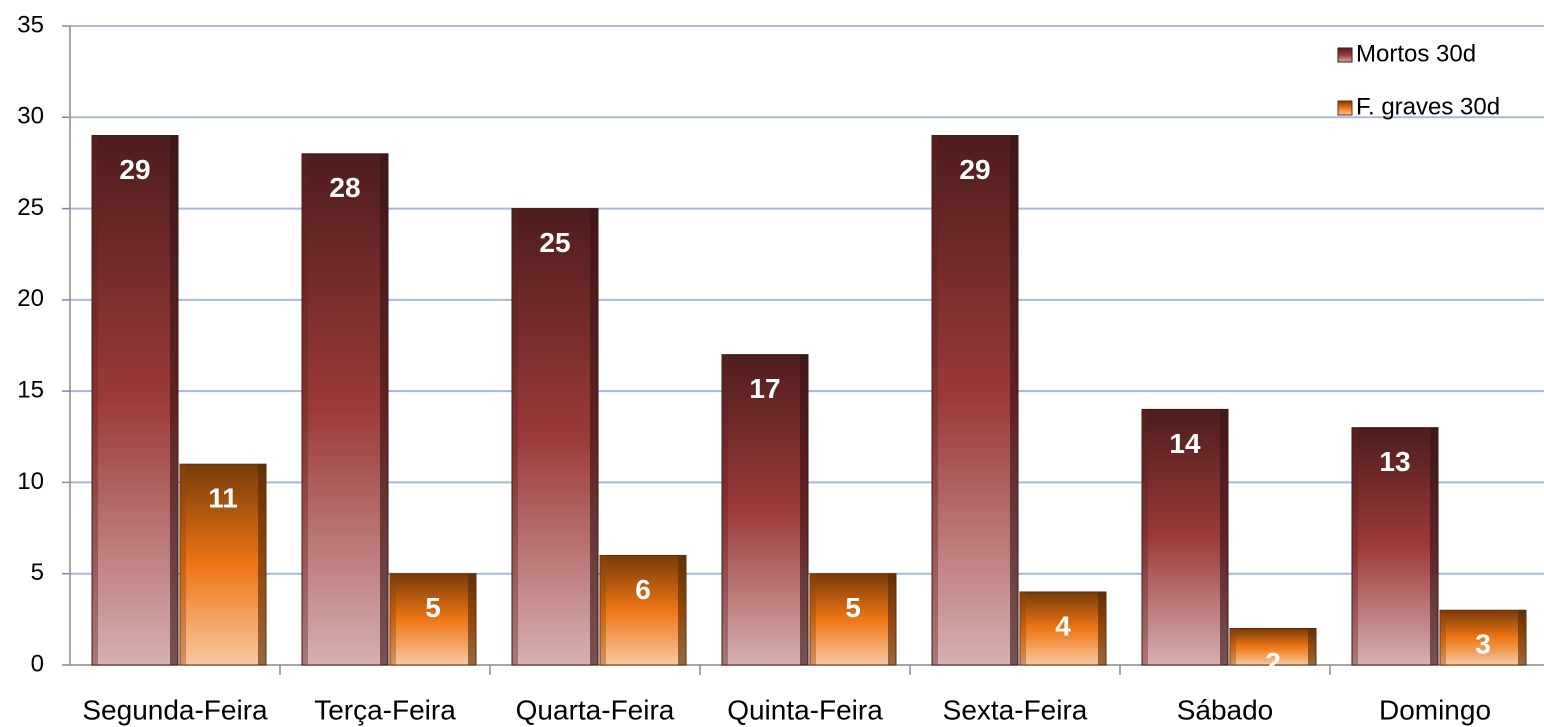 The image size is (1544, 727). I want to click on x-tick-label: Segunda-Feira, so click(175, 709).